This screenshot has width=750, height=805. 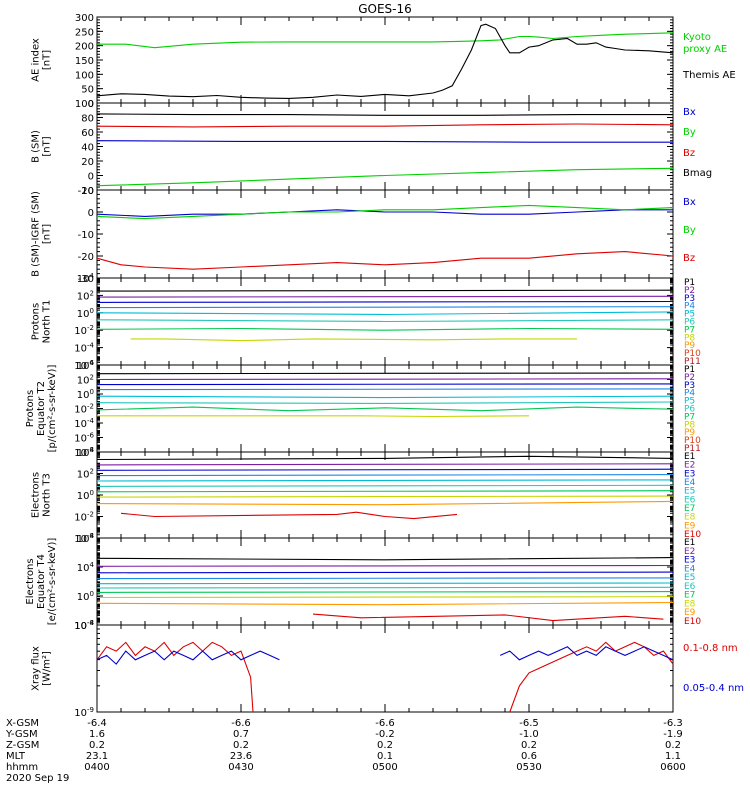 What do you see at coordinates (690, 604) in the screenshot?
I see `legend-label: E8` at bounding box center [690, 604].